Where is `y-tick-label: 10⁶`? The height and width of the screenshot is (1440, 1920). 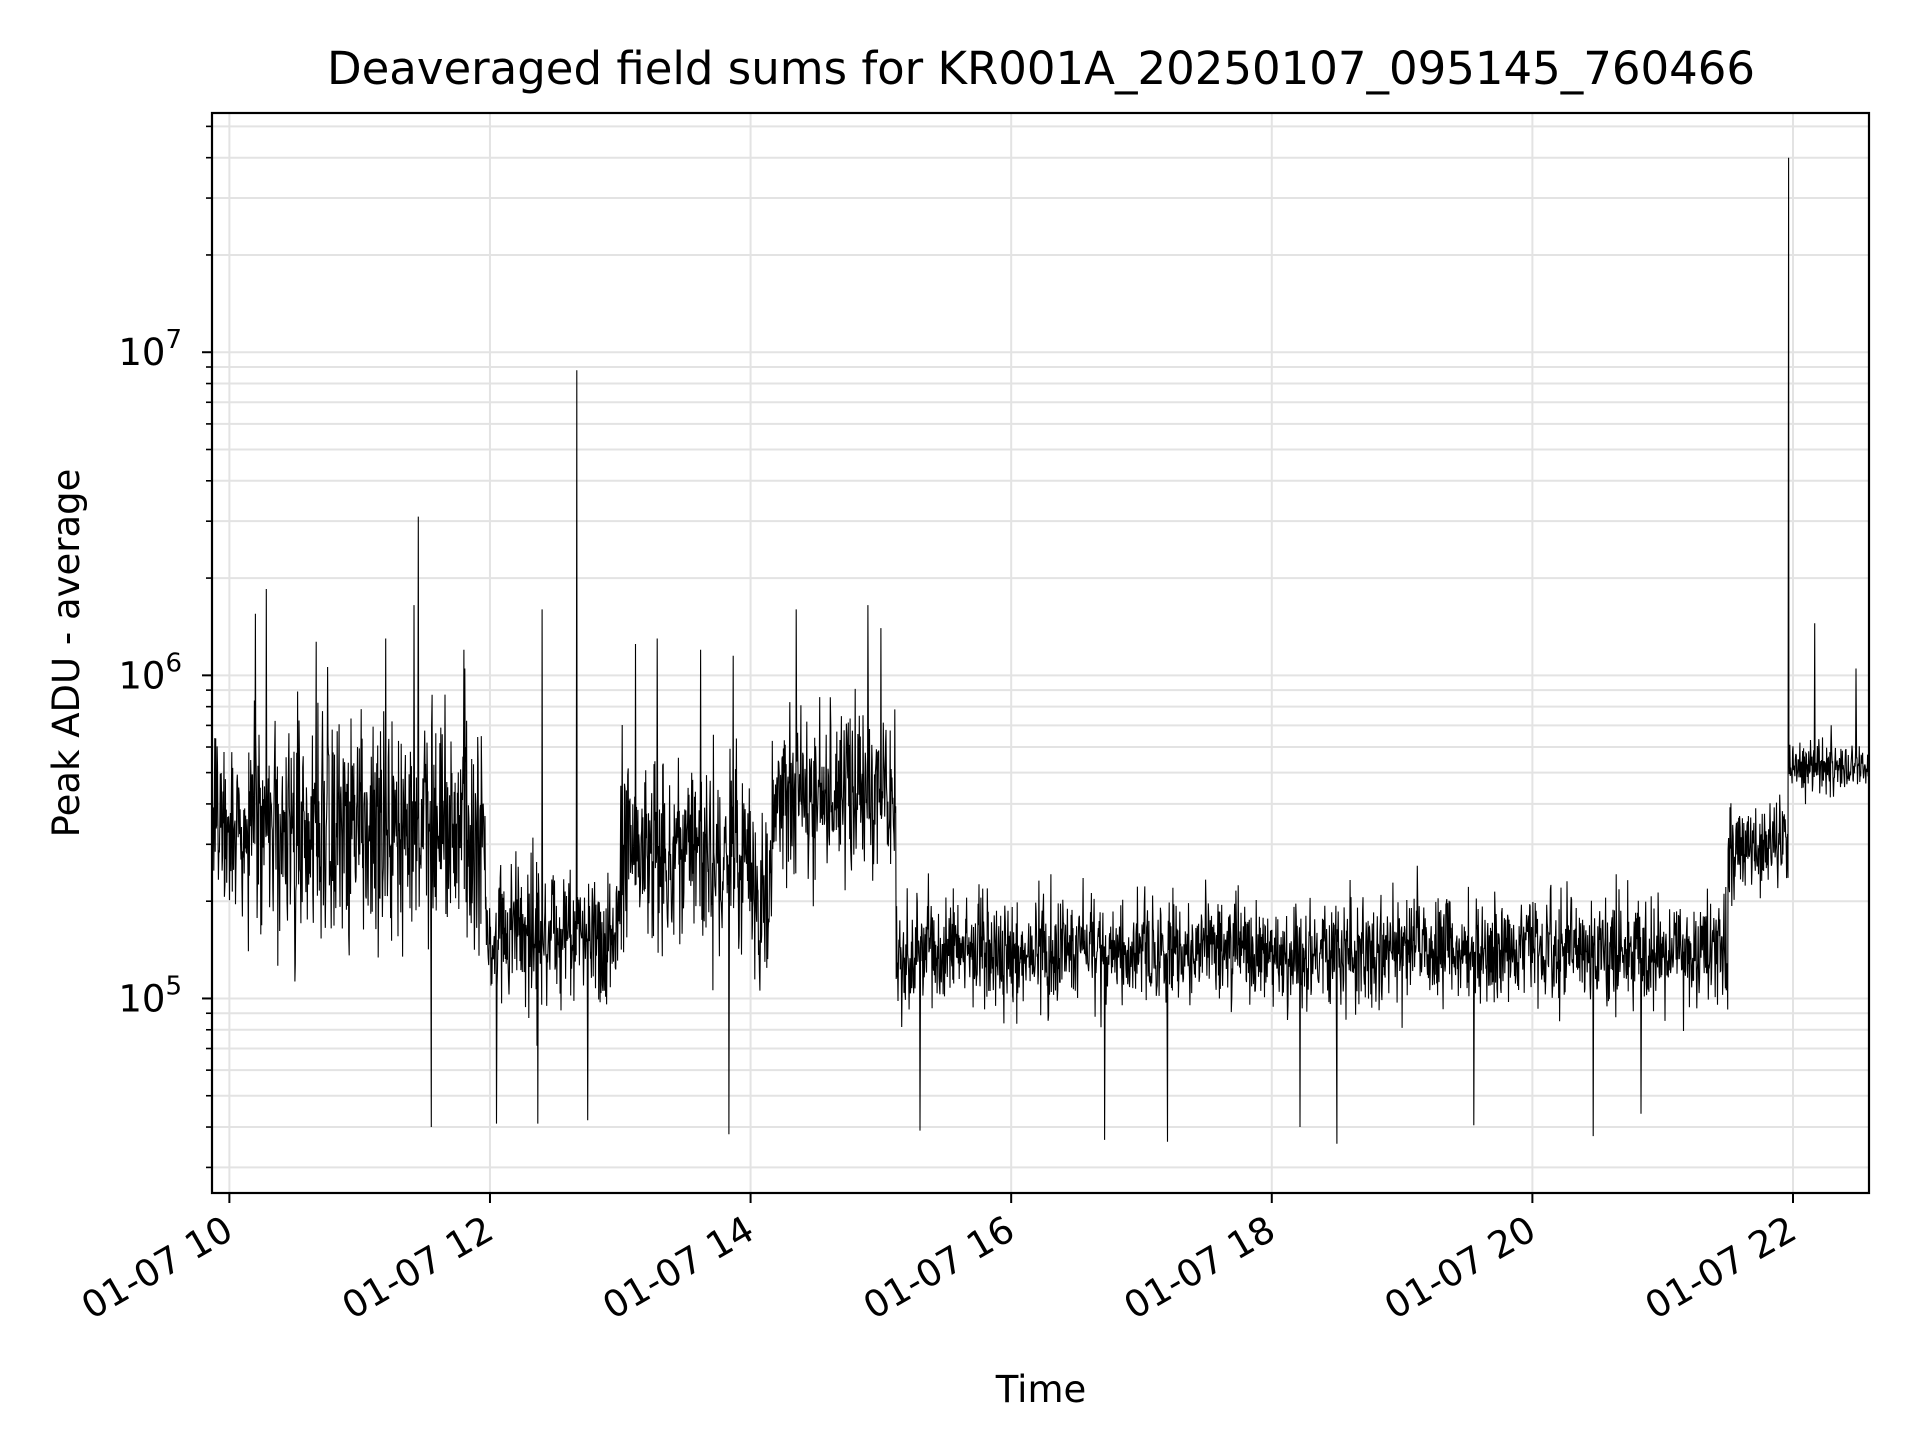
y-tick-label: 10⁶ is located at coordinates (150, 672).